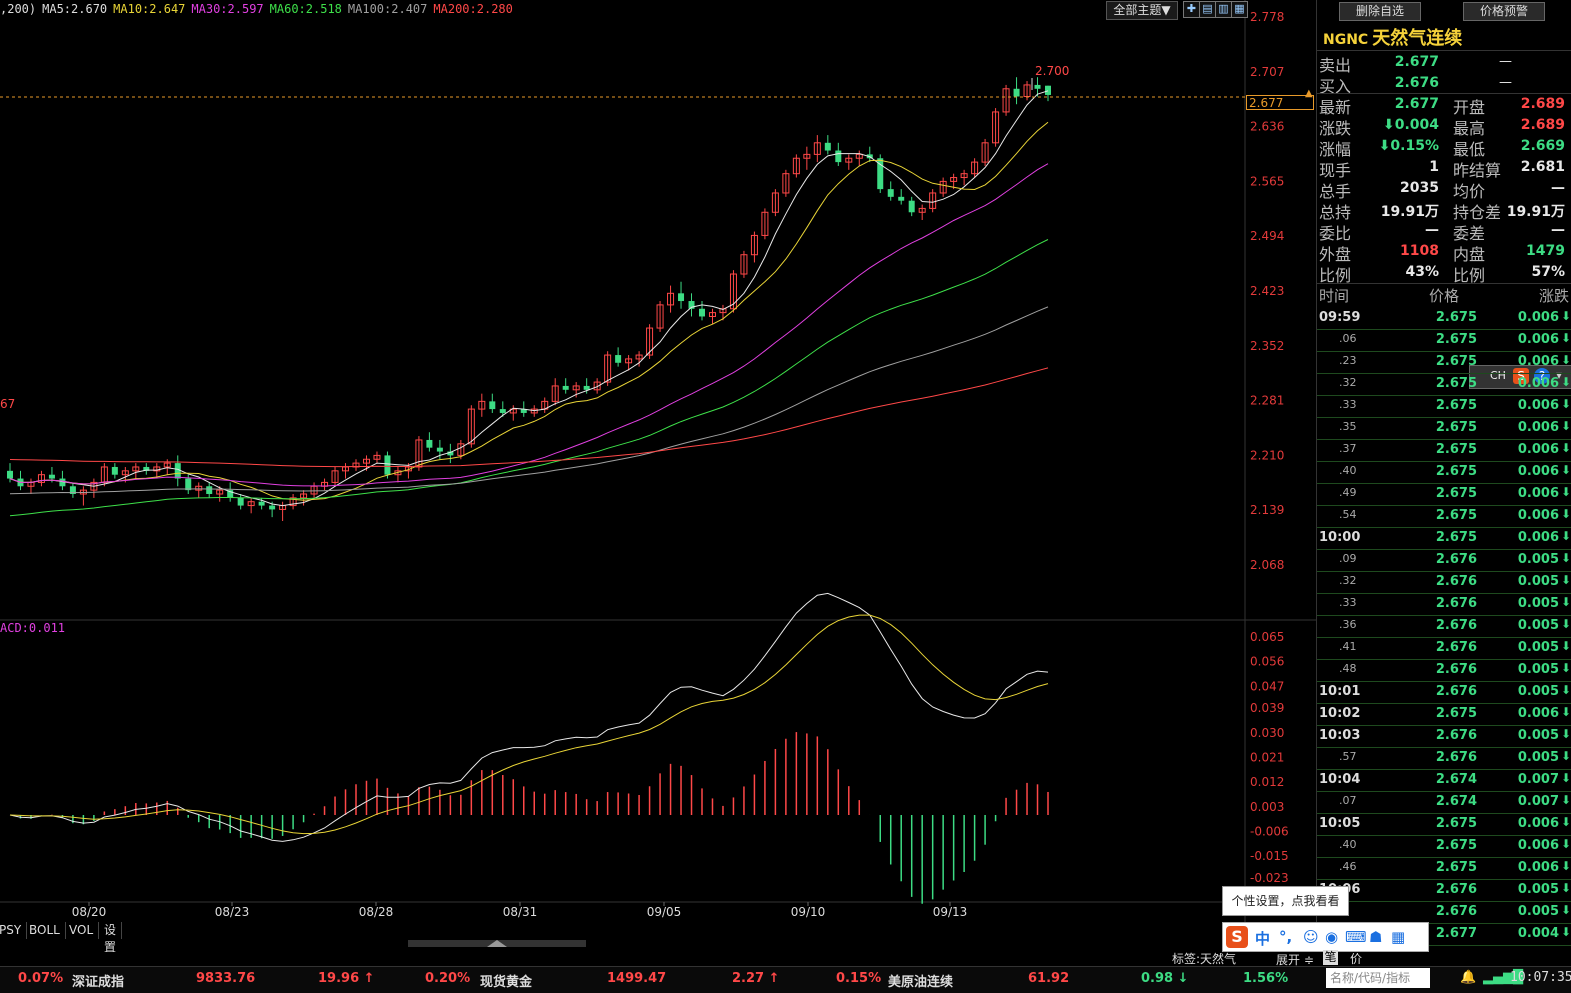 The image size is (1571, 993). I want to click on sogou-logo-icon: S, so click(1237, 937).